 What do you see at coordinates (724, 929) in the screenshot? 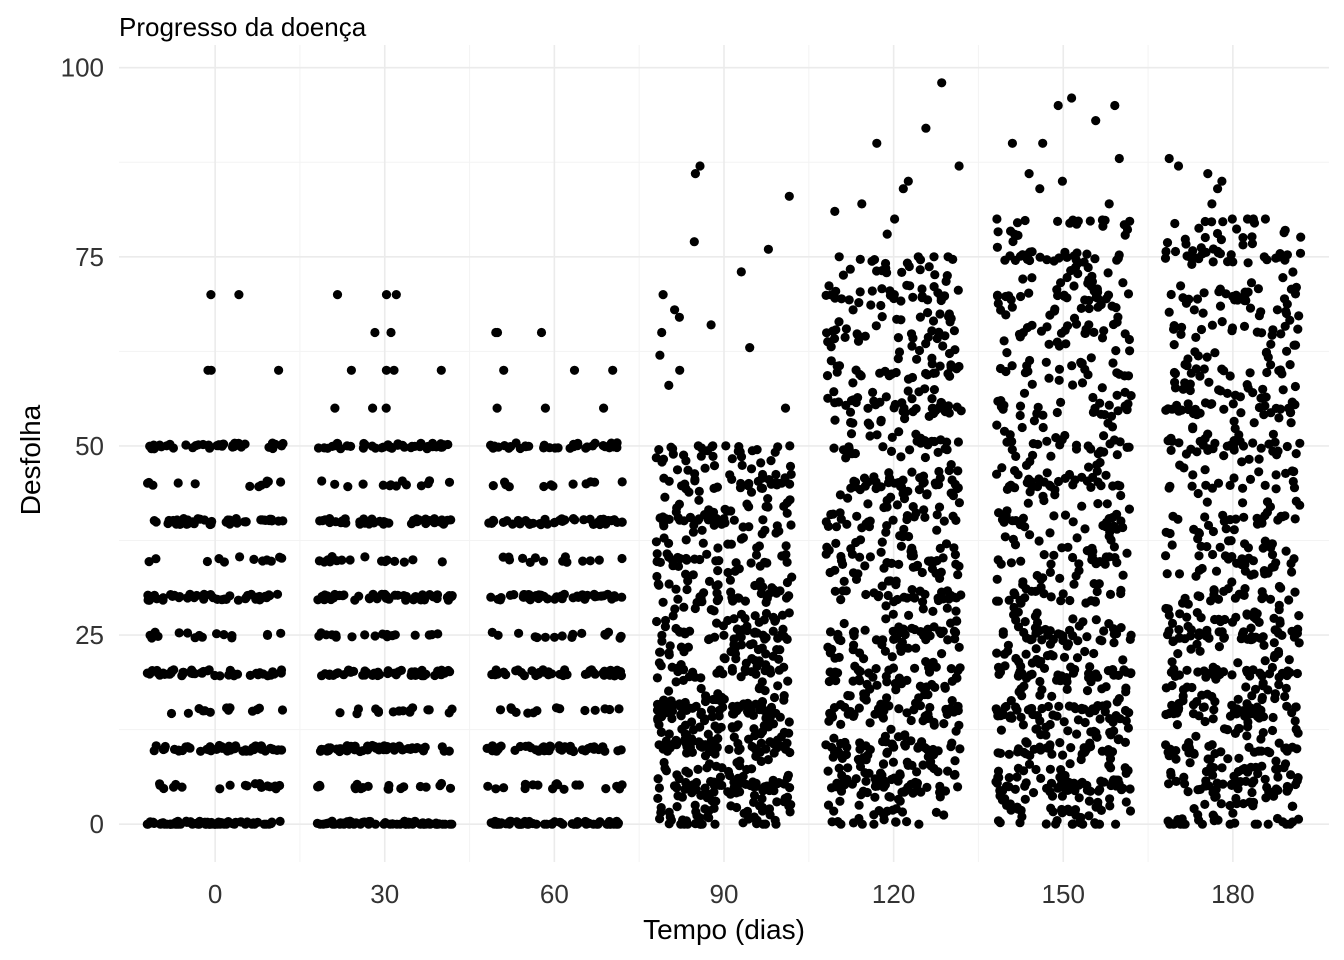
I see `x-axis-title: Tempo (dias)` at bounding box center [724, 929].